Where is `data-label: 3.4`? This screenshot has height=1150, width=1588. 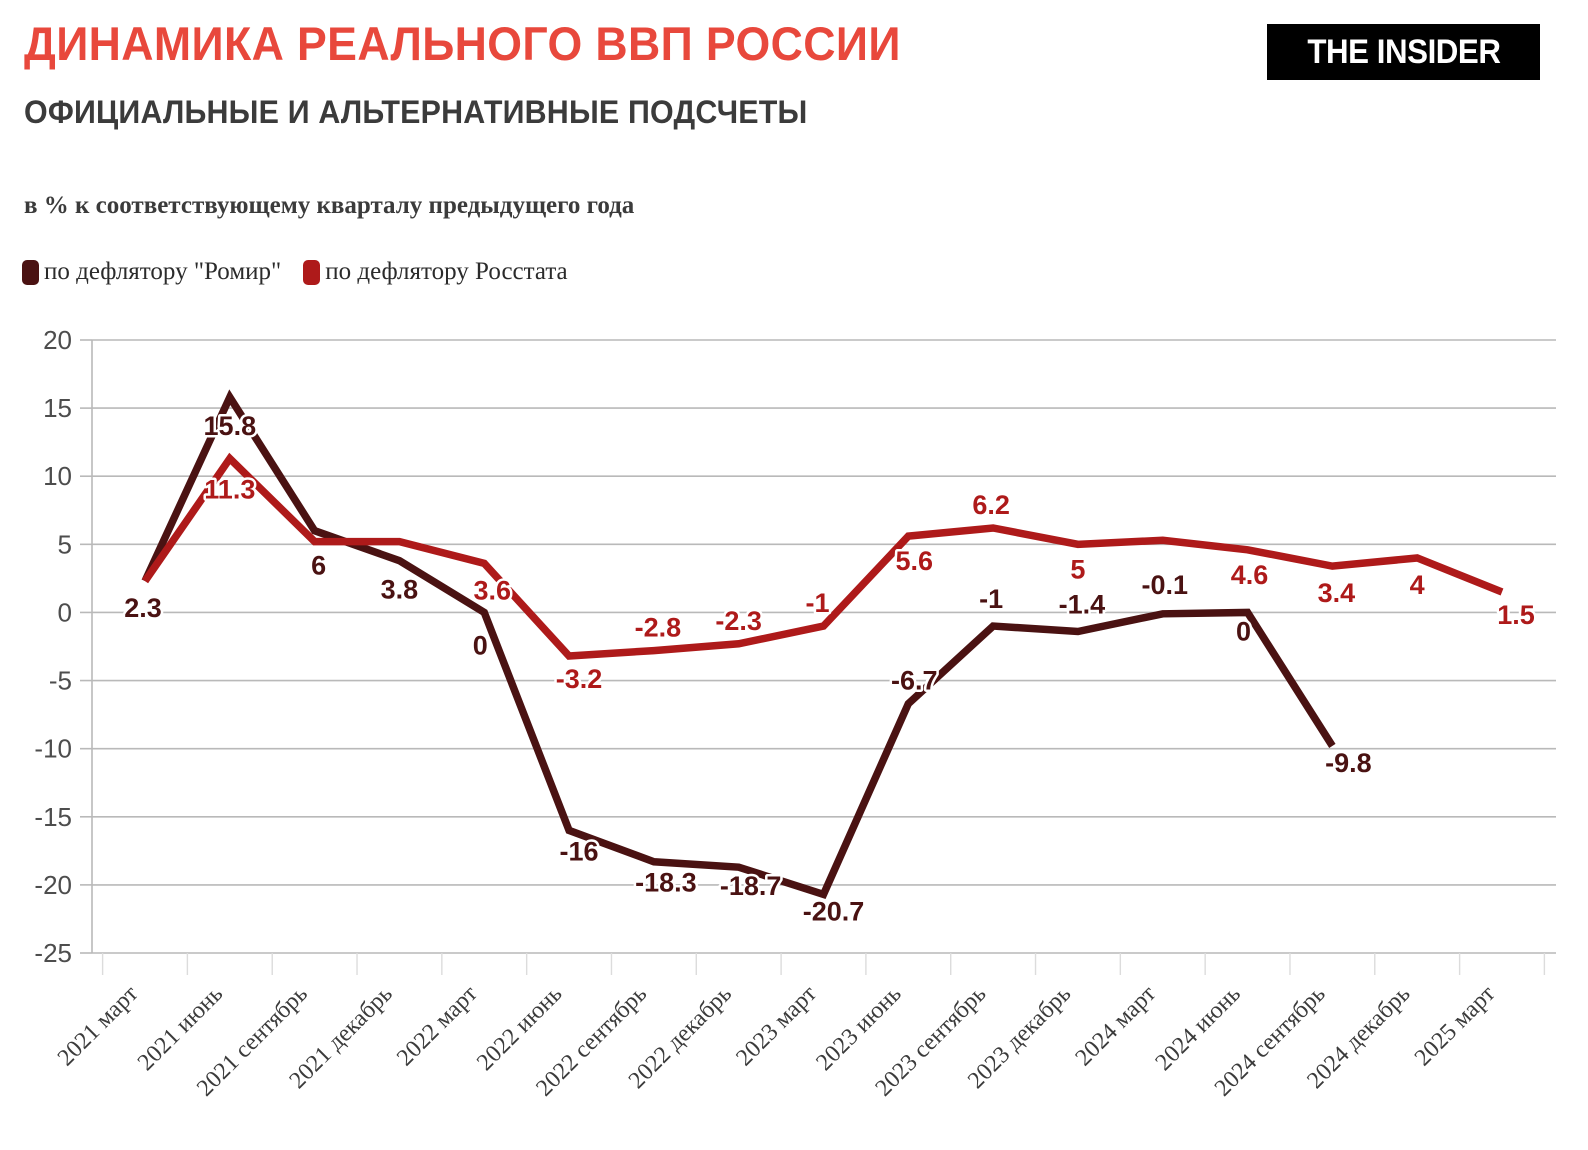 data-label: 3.4 is located at coordinates (1337, 593).